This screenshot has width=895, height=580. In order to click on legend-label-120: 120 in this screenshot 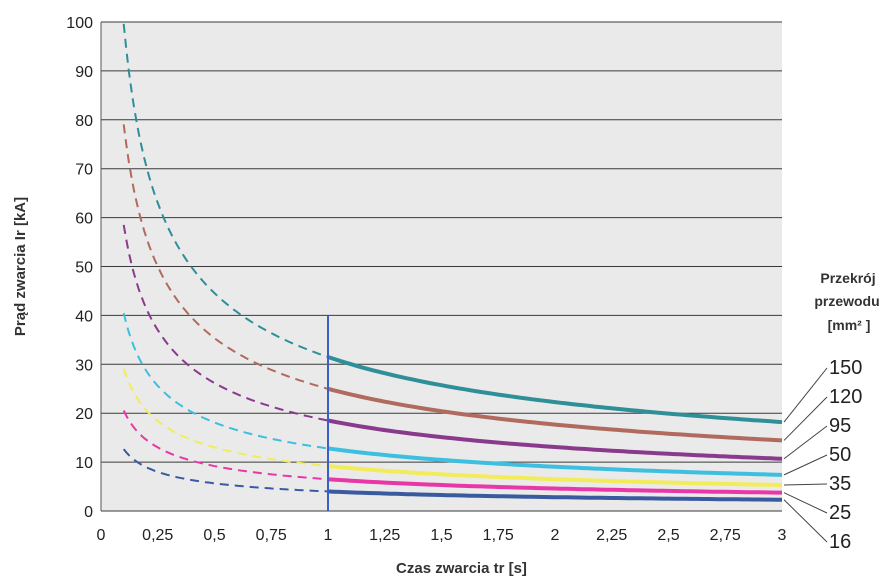, I will do `click(845, 397)`.